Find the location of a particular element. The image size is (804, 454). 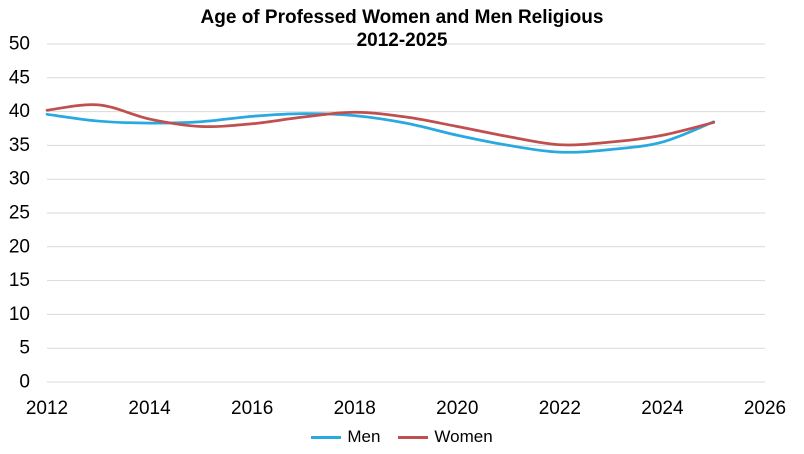

y-tick-label: 45 is located at coordinates (19, 77).